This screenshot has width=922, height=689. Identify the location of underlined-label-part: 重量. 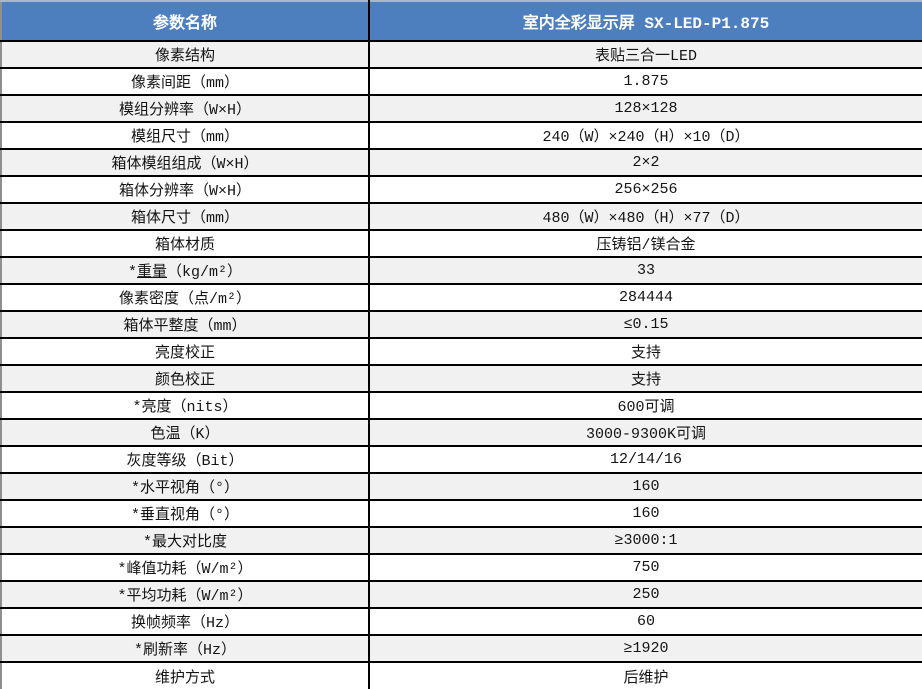
(151, 272).